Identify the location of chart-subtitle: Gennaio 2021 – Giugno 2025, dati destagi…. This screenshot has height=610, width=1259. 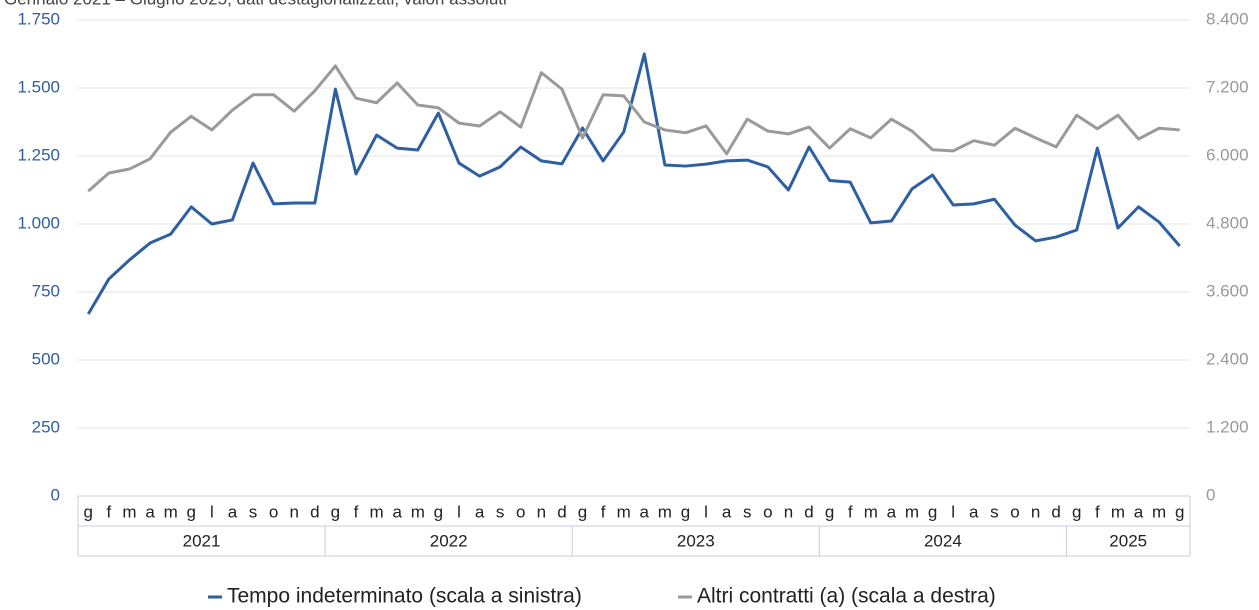
(255, 4).